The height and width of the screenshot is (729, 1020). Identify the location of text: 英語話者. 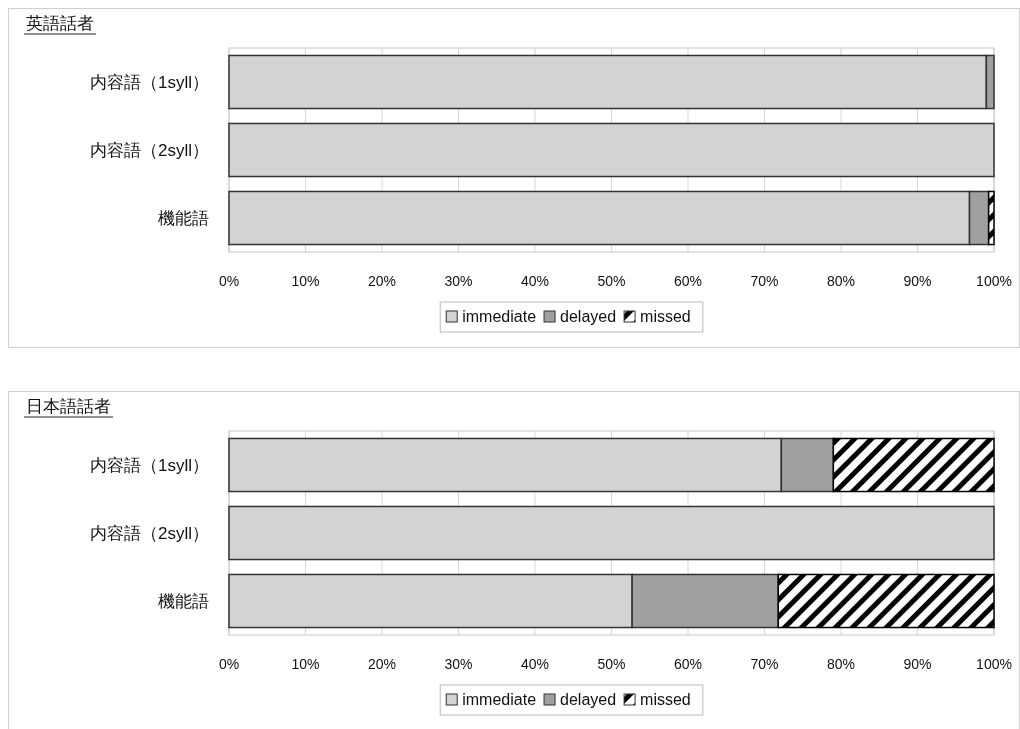
(60, 23).